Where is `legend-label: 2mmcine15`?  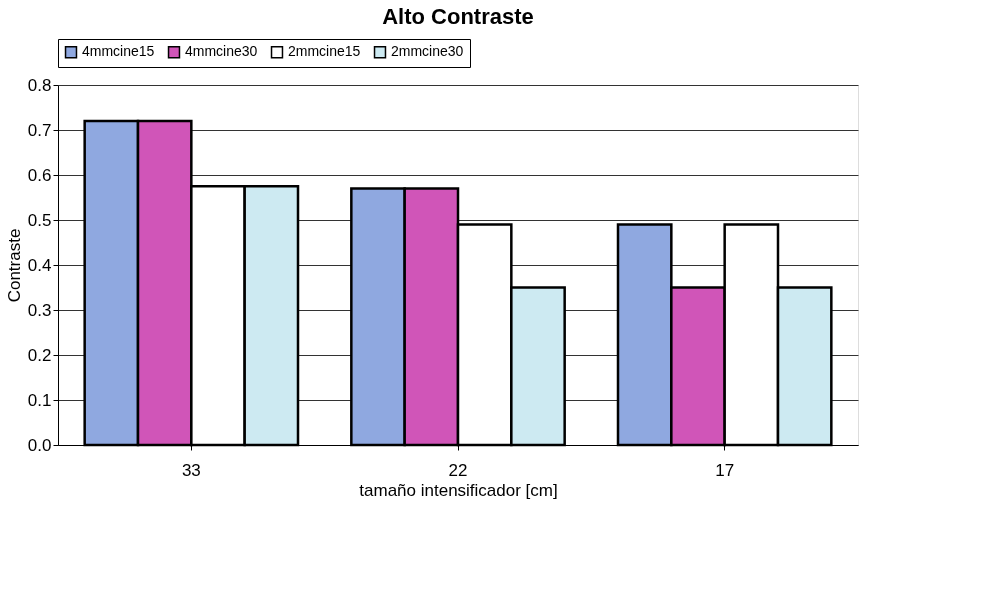
legend-label: 2mmcine15 is located at coordinates (324, 51).